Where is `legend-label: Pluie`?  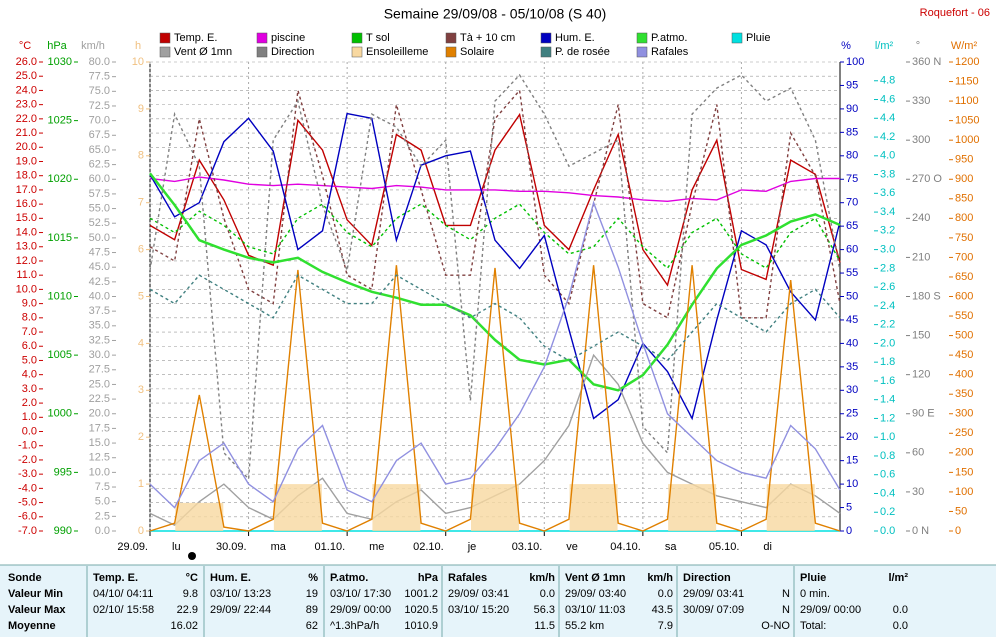 legend-label: Pluie is located at coordinates (758, 38).